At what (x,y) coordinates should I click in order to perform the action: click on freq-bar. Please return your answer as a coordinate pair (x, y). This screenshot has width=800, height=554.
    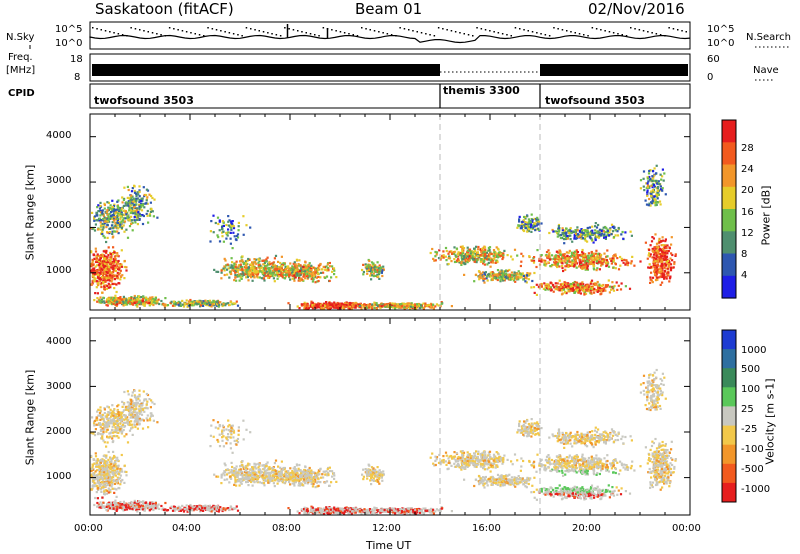
    Looking at the image, I should click on (266, 70).